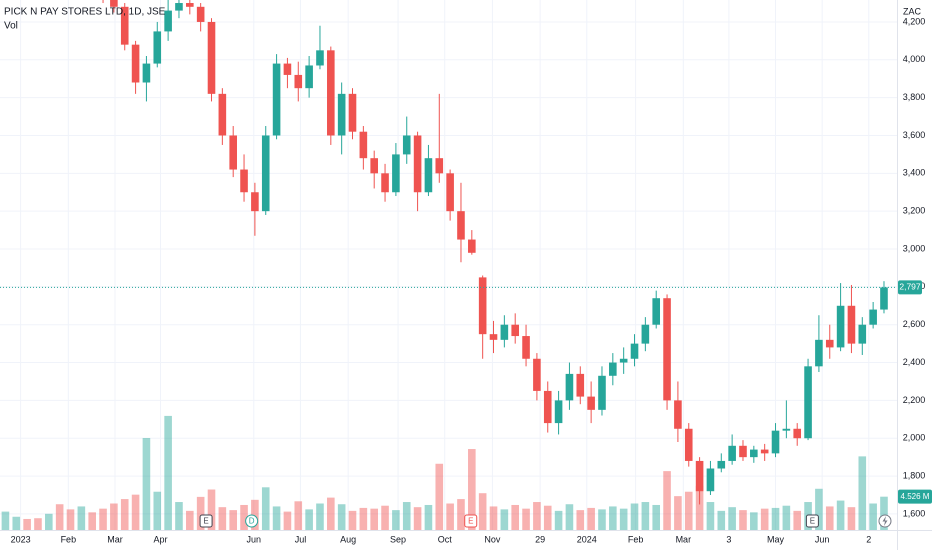  Describe the element at coordinates (398, 539) in the screenshot. I see `x-tick-label: Sep` at that location.